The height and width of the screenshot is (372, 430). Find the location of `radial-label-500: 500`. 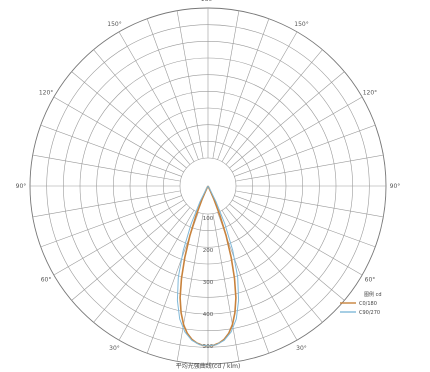

radial-label-500: 500 is located at coordinates (208, 347).